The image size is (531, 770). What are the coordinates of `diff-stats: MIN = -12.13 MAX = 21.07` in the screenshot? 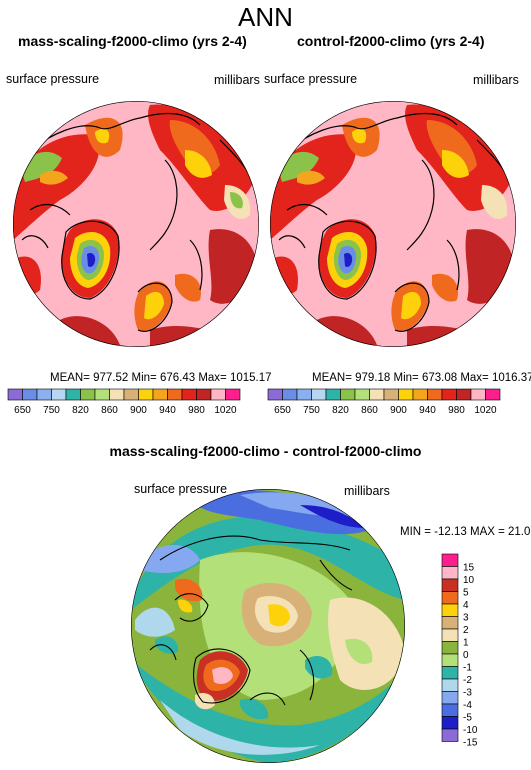 It's located at (465, 532).